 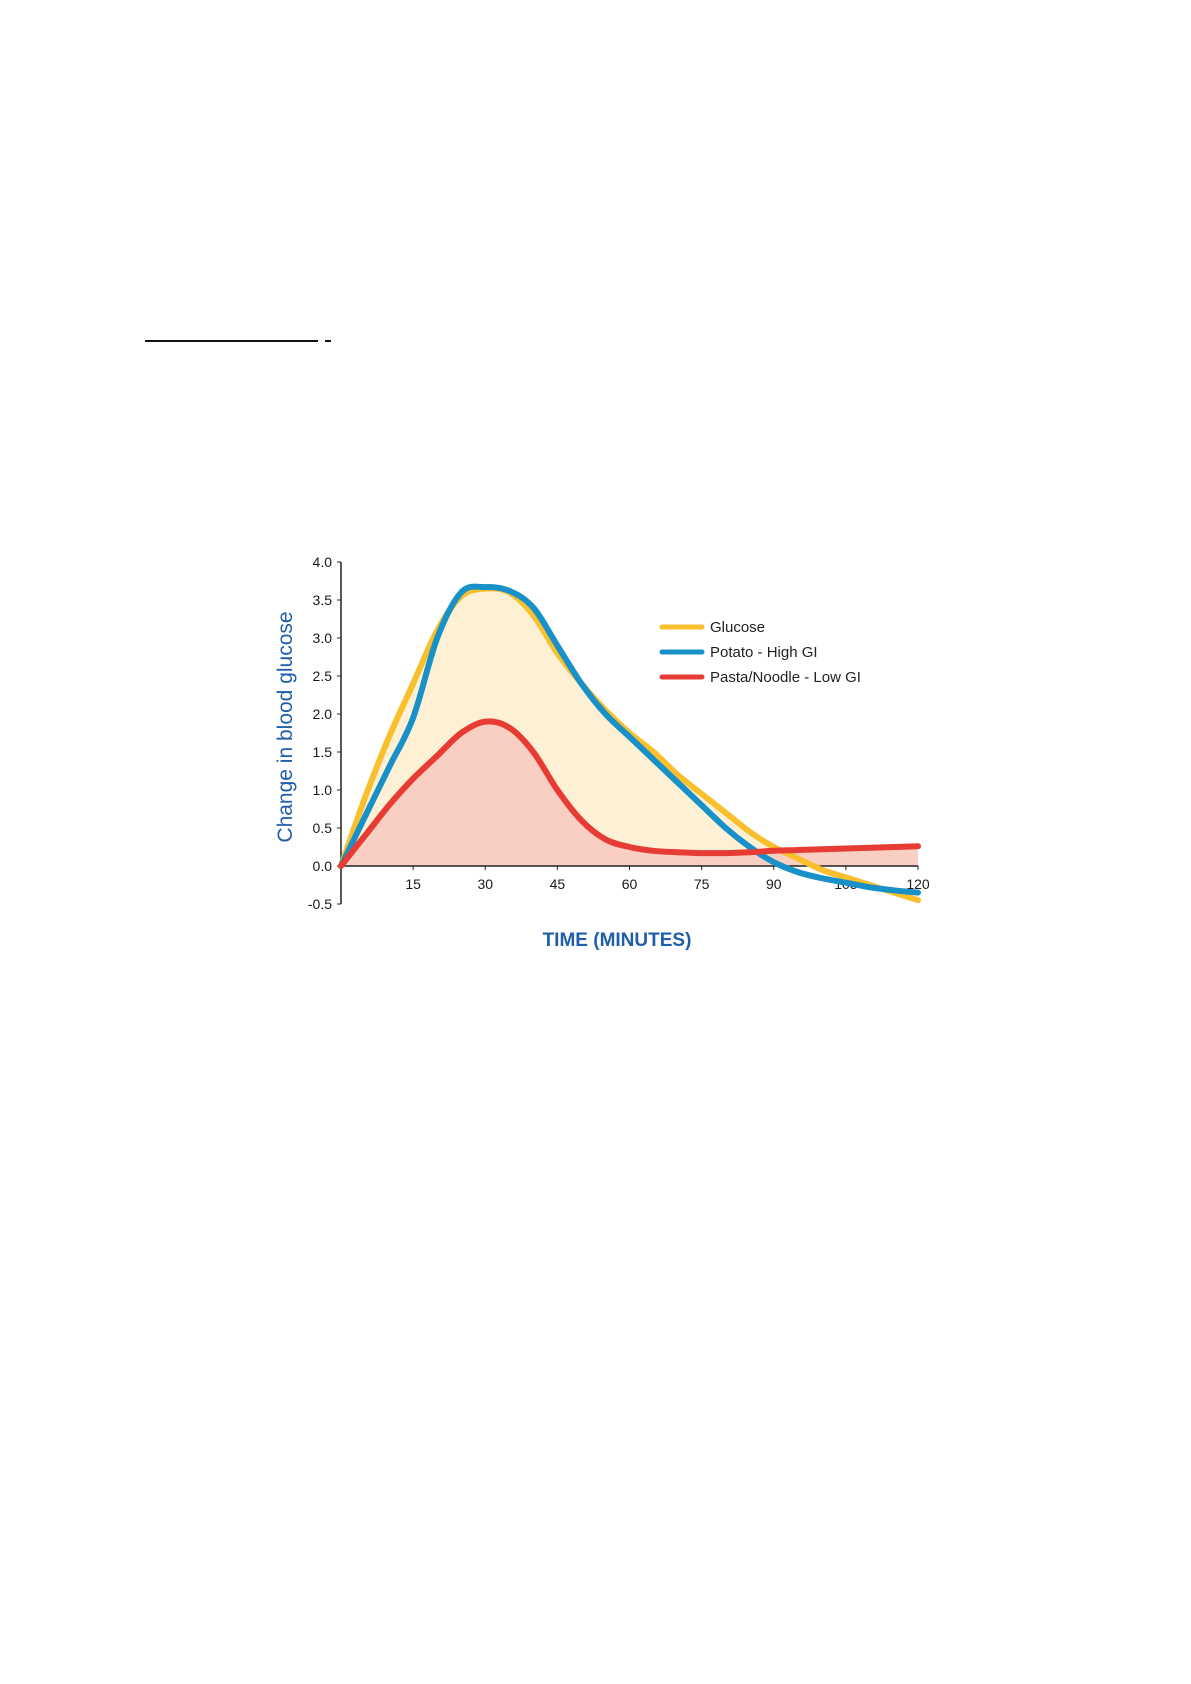 What do you see at coordinates (323, 676) in the screenshot?
I see `y-tick-label: 2.5` at bounding box center [323, 676].